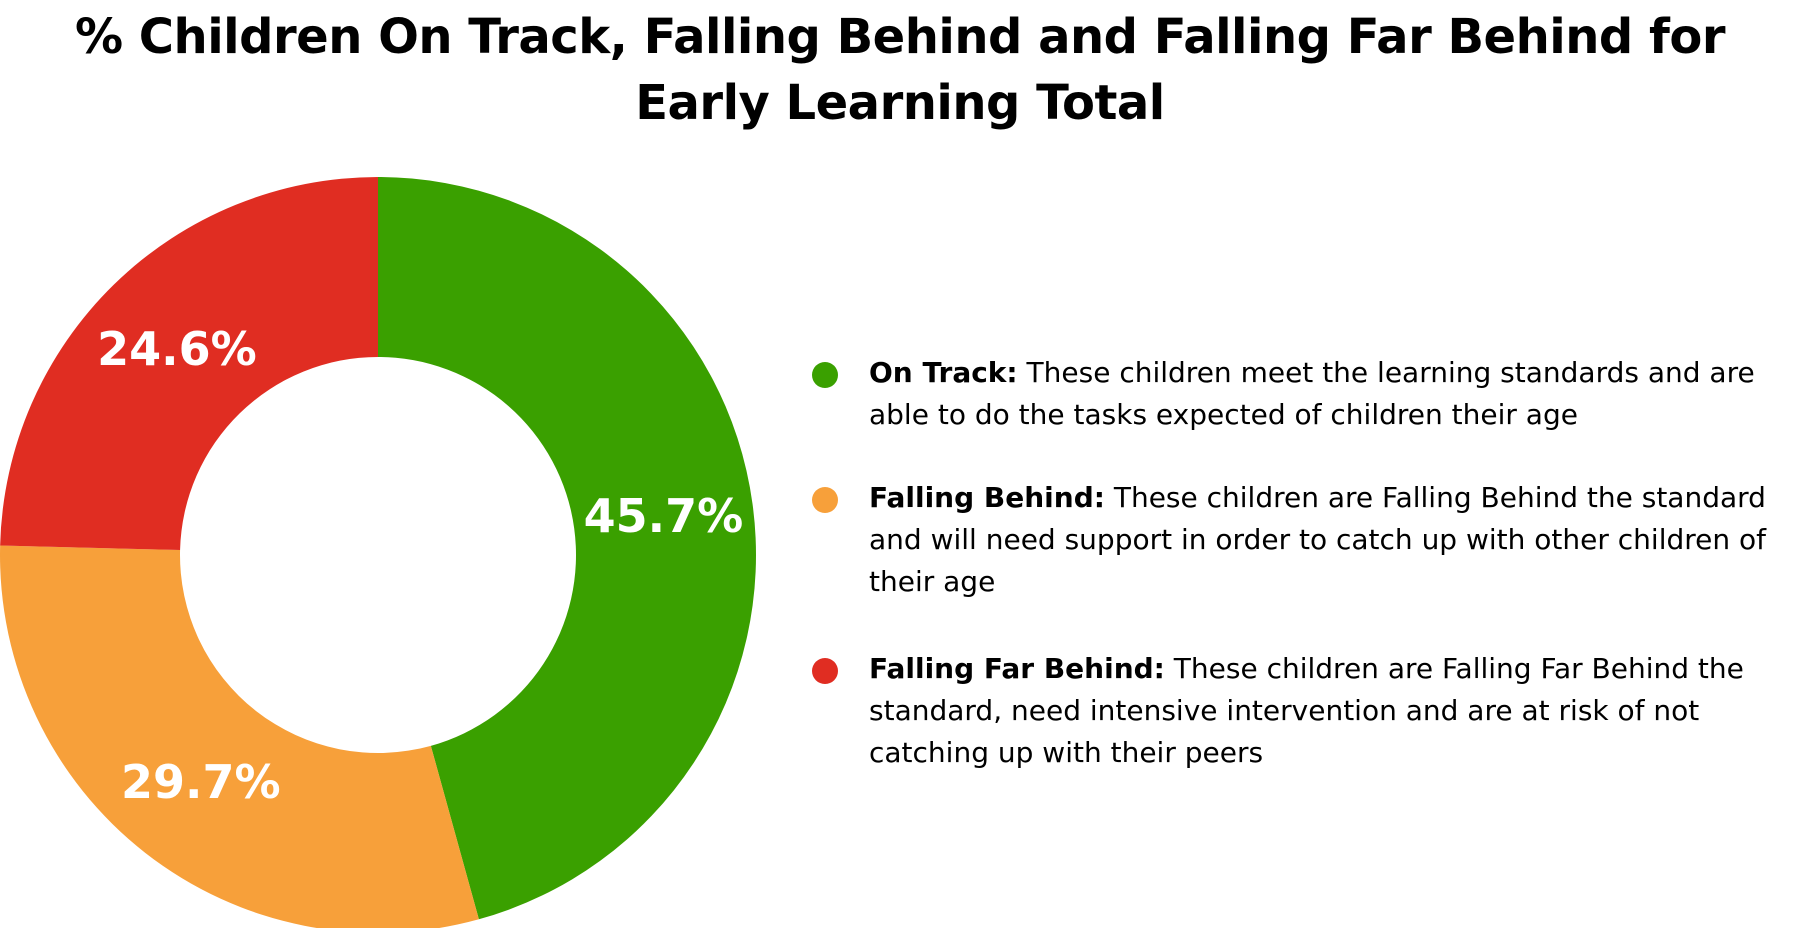  What do you see at coordinates (900, 103) in the screenshot?
I see `chart-title-line-2: Early Learning Total` at bounding box center [900, 103].